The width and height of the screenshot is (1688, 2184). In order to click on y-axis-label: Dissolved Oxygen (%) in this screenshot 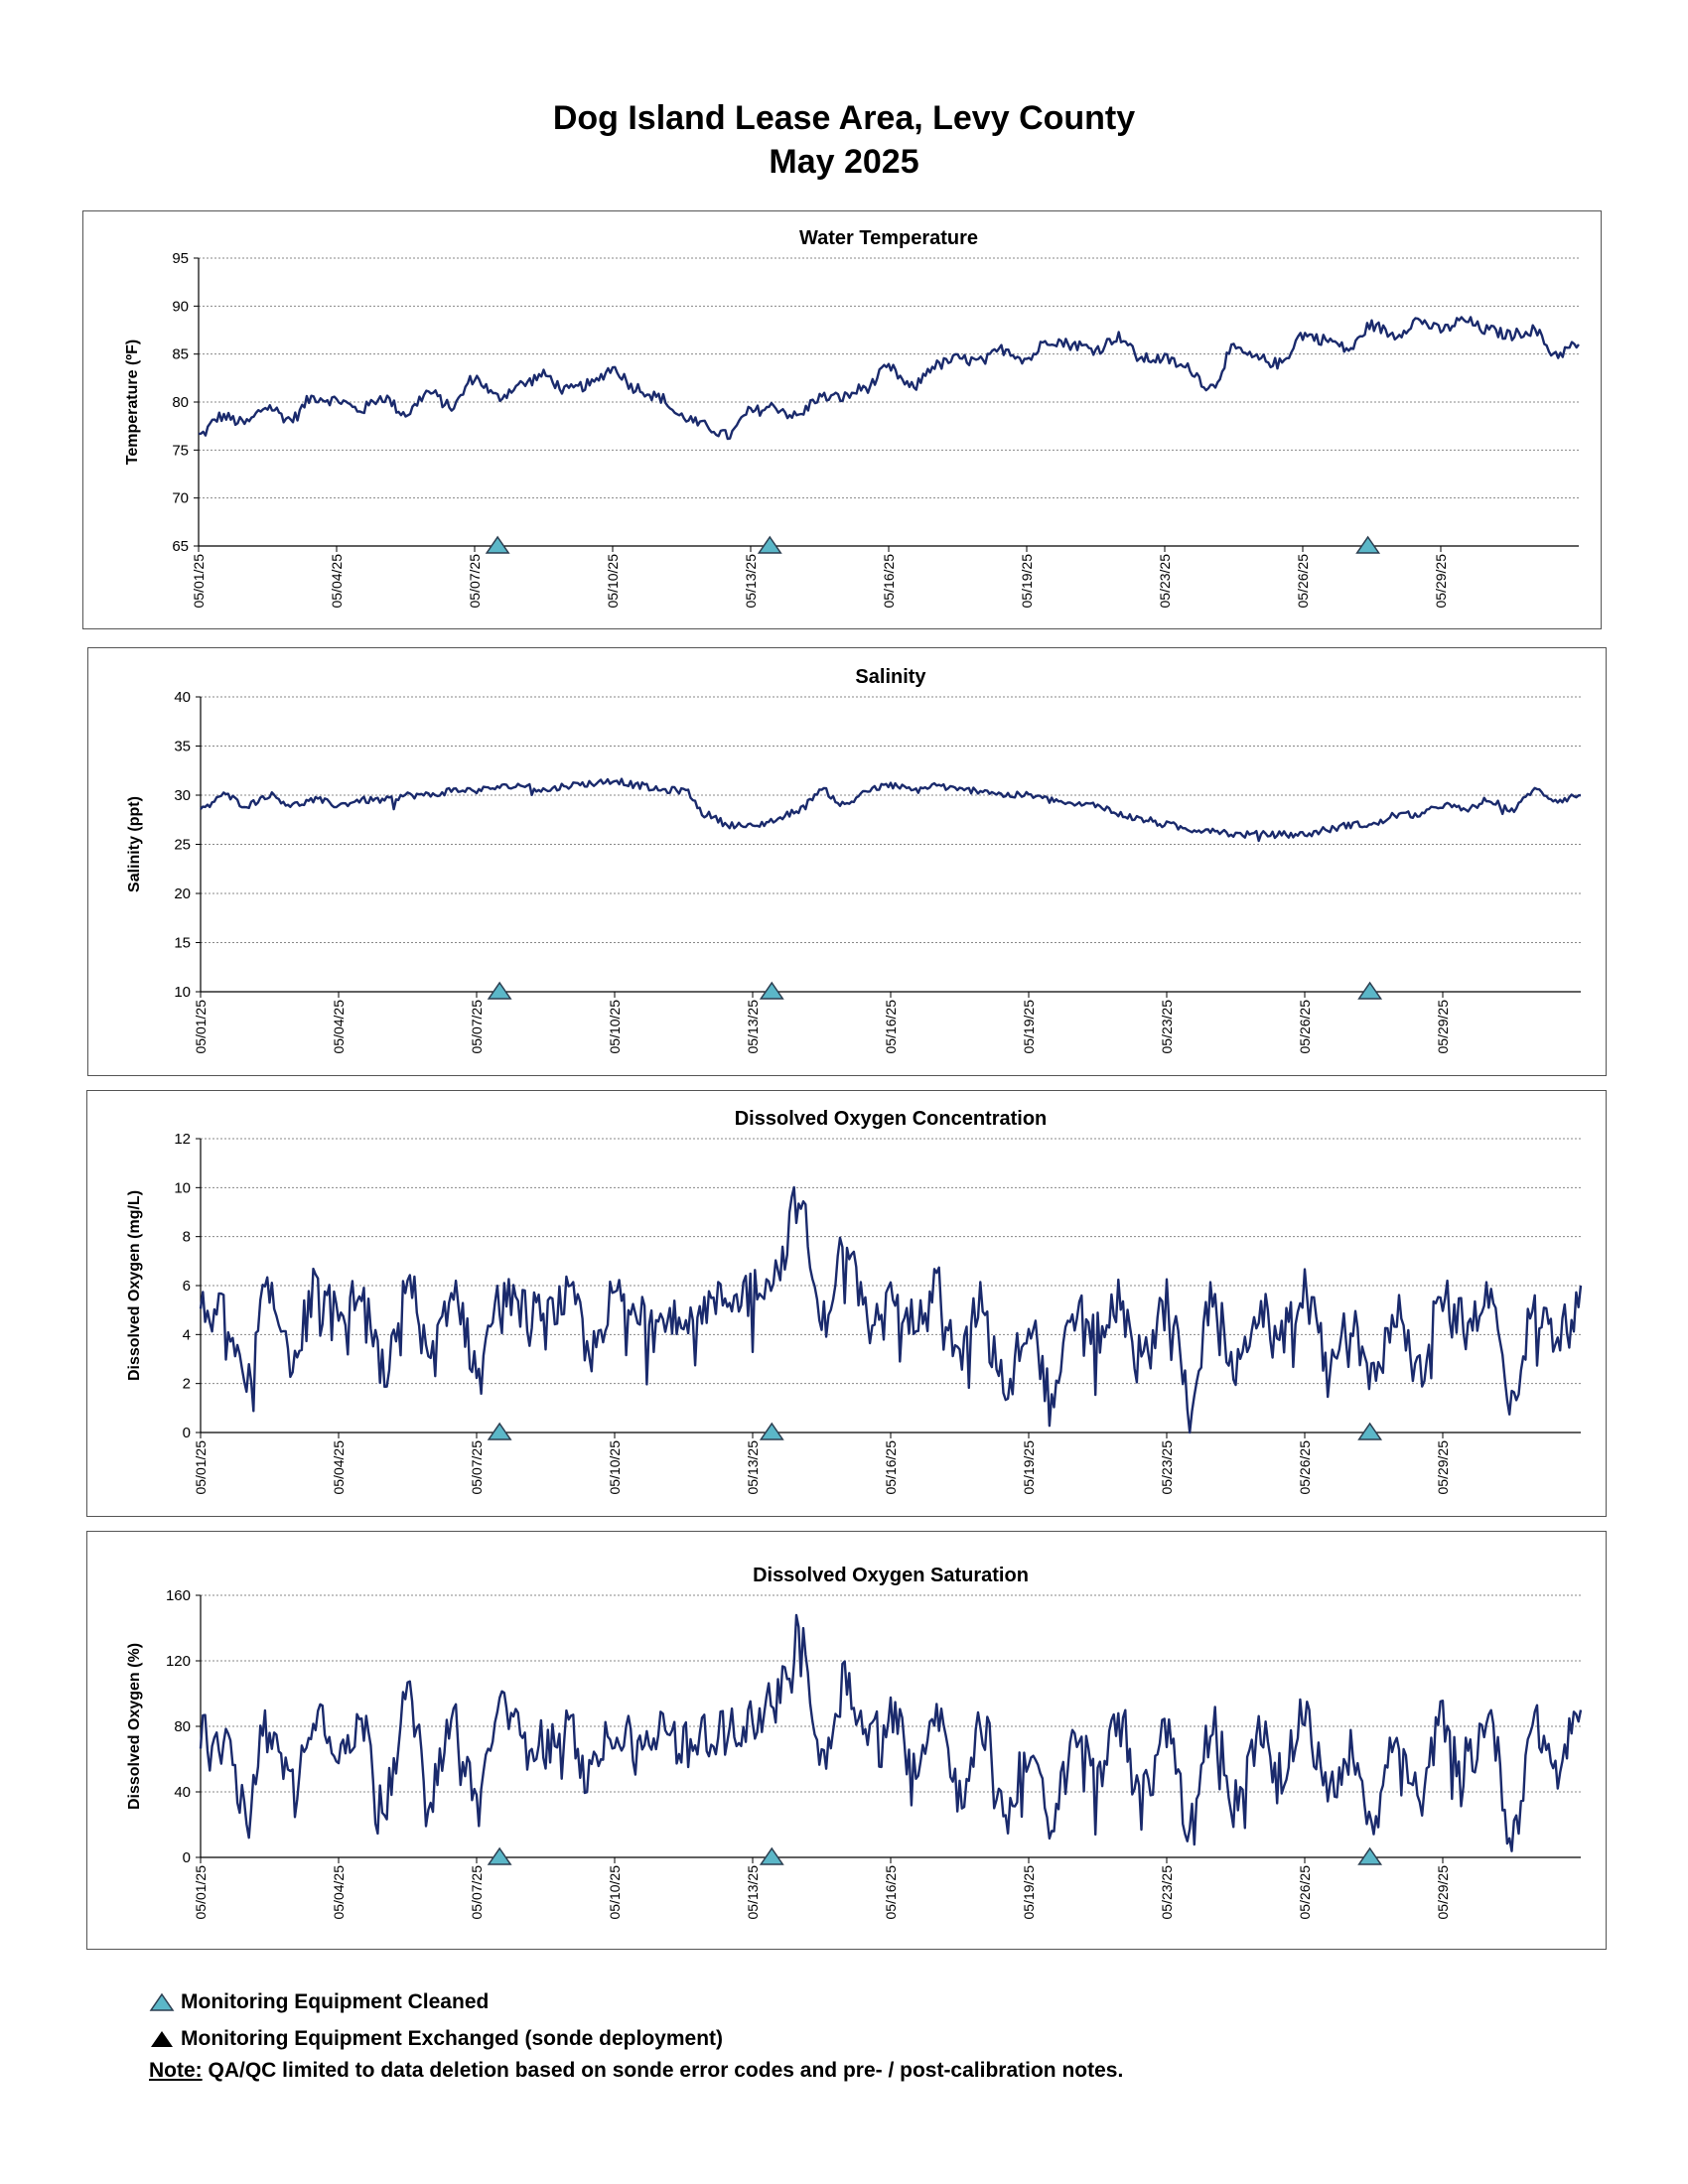, I will do `click(134, 1726)`.